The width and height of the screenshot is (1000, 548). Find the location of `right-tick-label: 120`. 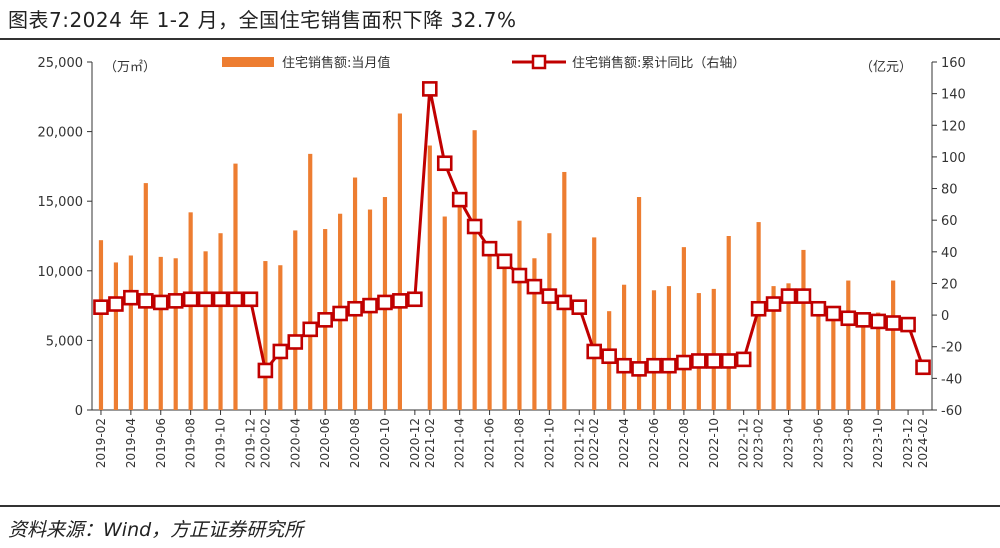

right-tick-label: 120 is located at coordinates (953, 126).